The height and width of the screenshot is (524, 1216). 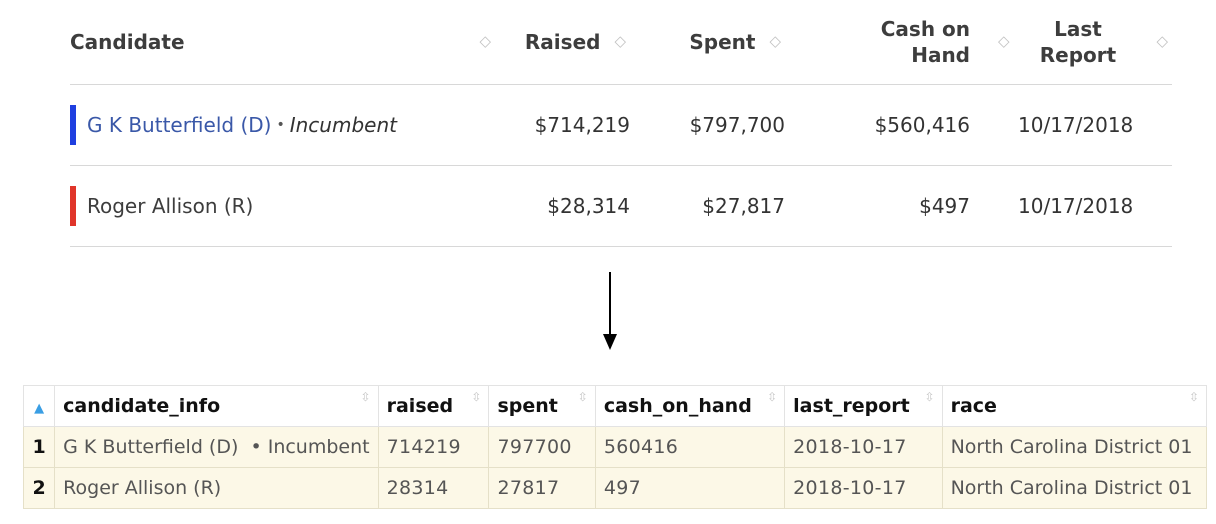 What do you see at coordinates (877, 206) in the screenshot?
I see `cash-on-hand-value: $497` at bounding box center [877, 206].